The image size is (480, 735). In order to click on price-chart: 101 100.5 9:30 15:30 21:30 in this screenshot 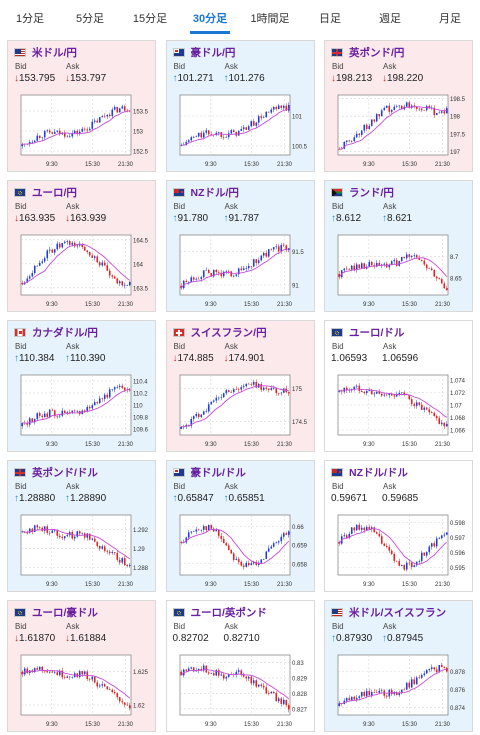, I will do `click(241, 130)`.